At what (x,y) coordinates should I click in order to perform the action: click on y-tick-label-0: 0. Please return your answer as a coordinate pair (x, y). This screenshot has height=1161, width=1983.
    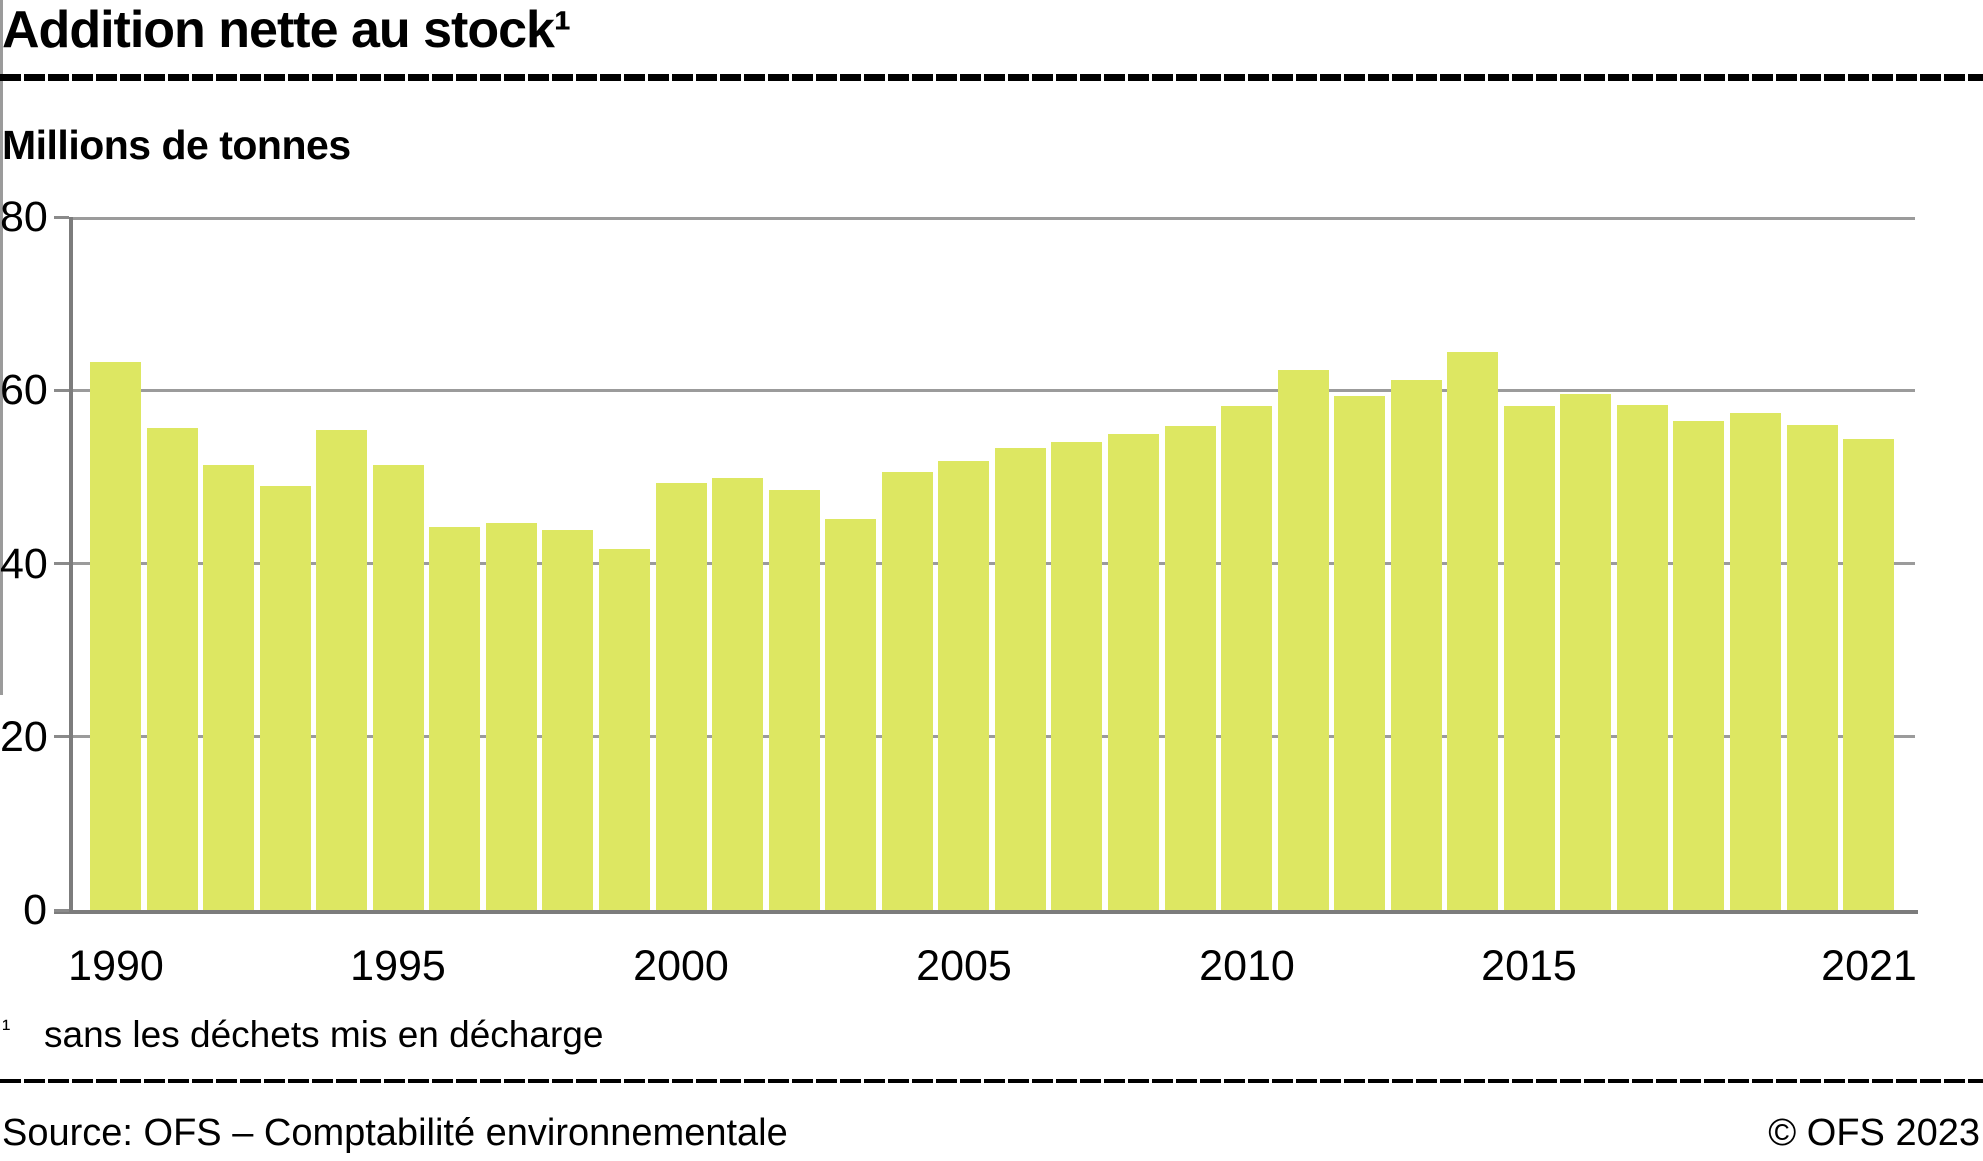
    Looking at the image, I should click on (35, 910).